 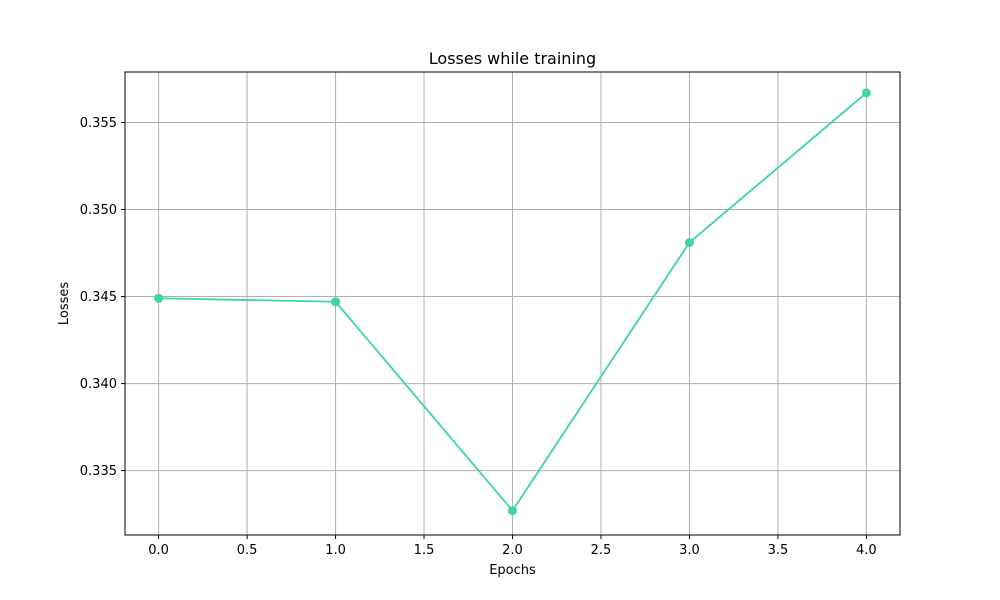 What do you see at coordinates (98, 123) in the screenshot?
I see `y-tick-label: 0.355` at bounding box center [98, 123].